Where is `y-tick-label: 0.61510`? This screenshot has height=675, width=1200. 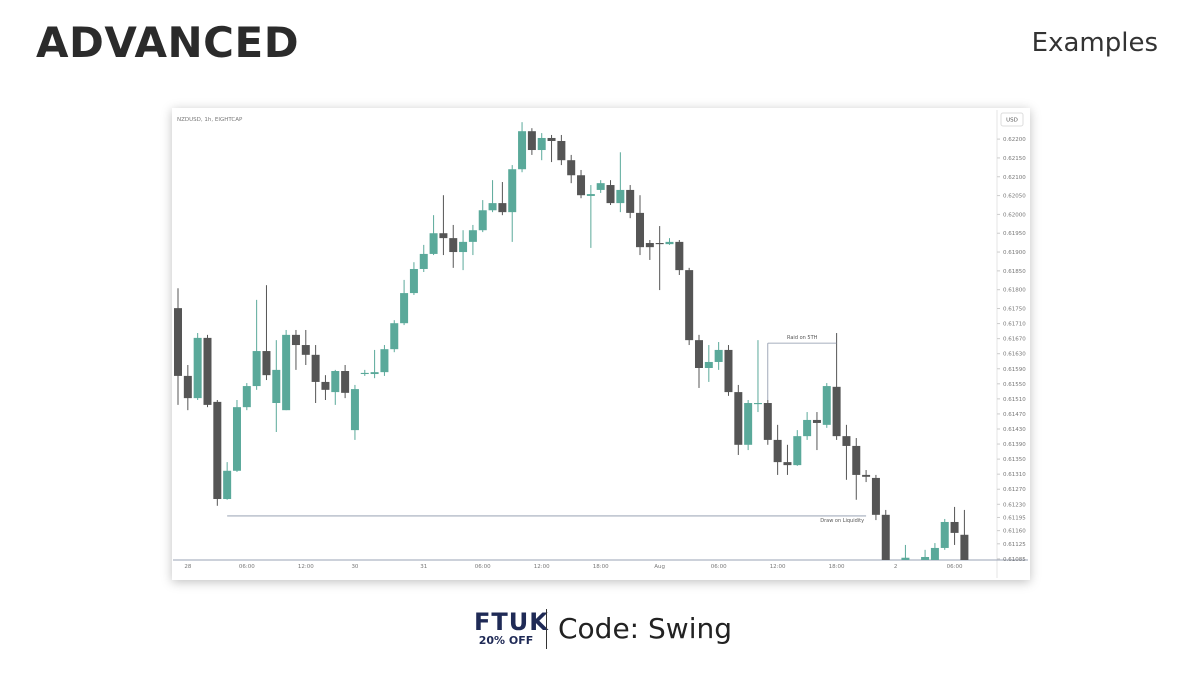
y-tick-label: 0.61510 is located at coordinates (1014, 400).